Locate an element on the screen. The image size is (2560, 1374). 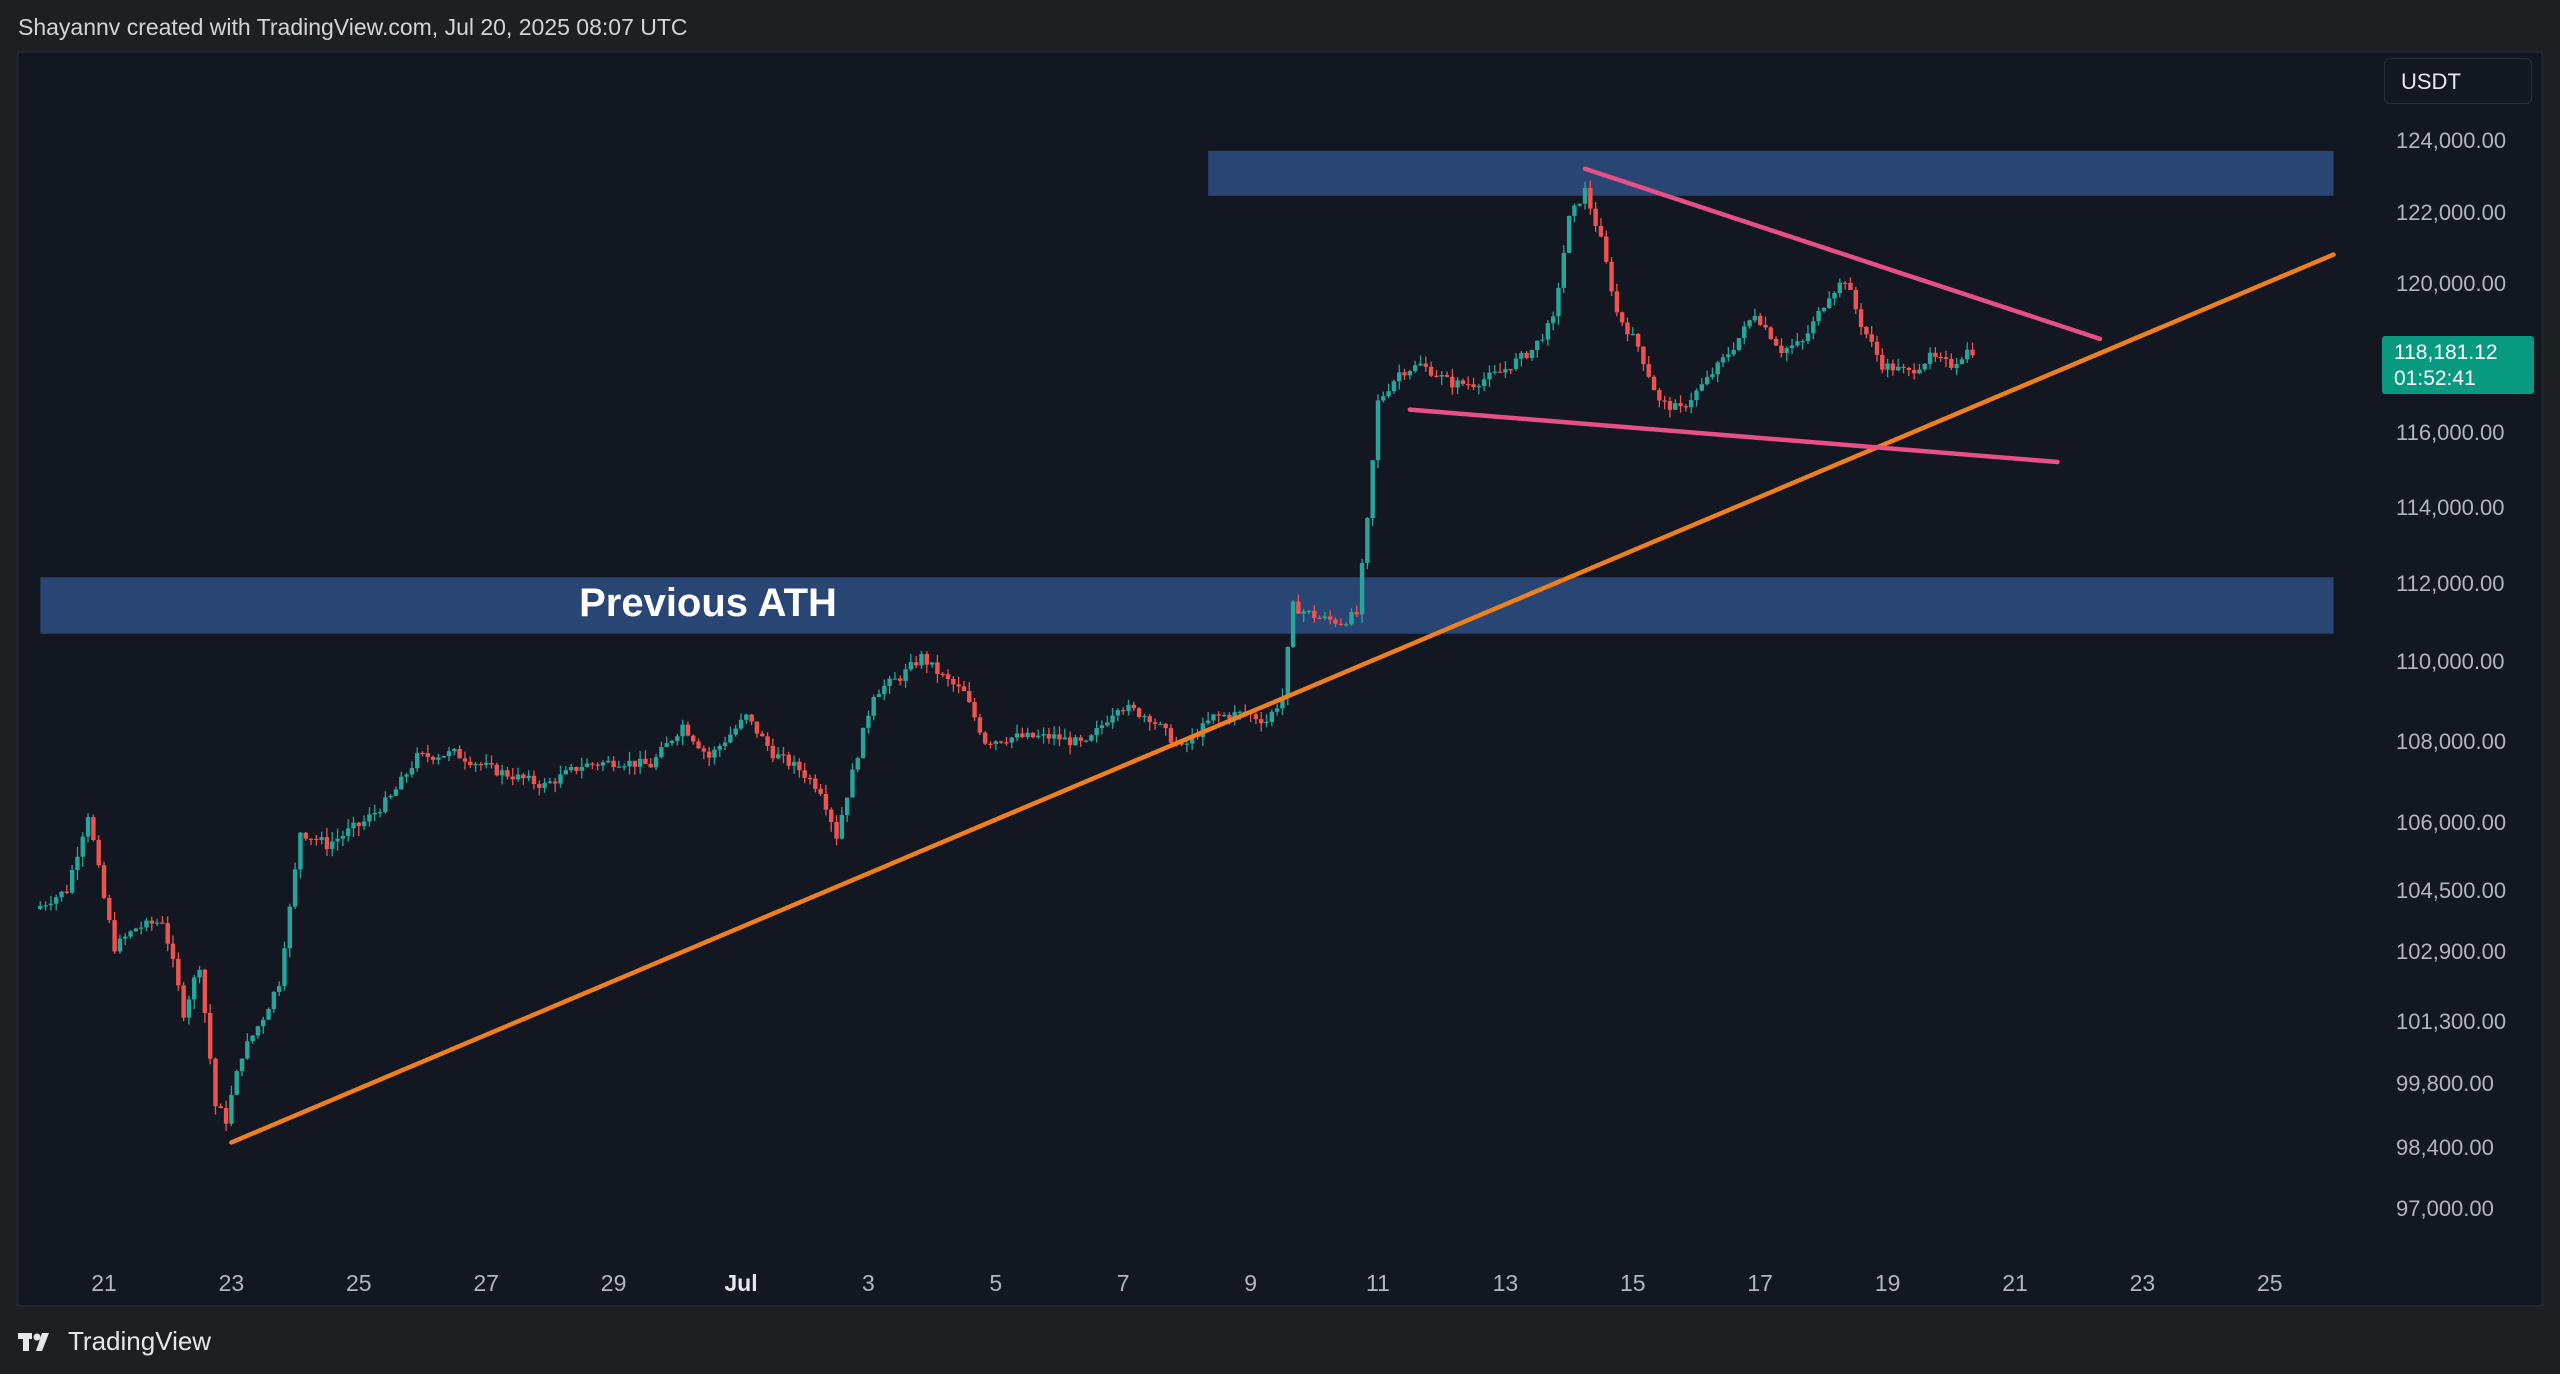
price-tick-label: 112,000.00 is located at coordinates (2450, 583).